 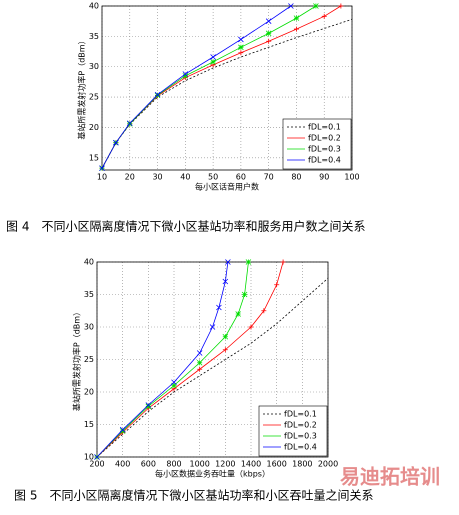 What do you see at coordinates (199, 464) in the screenshot?
I see `x-tick-label: 1000` at bounding box center [199, 464].